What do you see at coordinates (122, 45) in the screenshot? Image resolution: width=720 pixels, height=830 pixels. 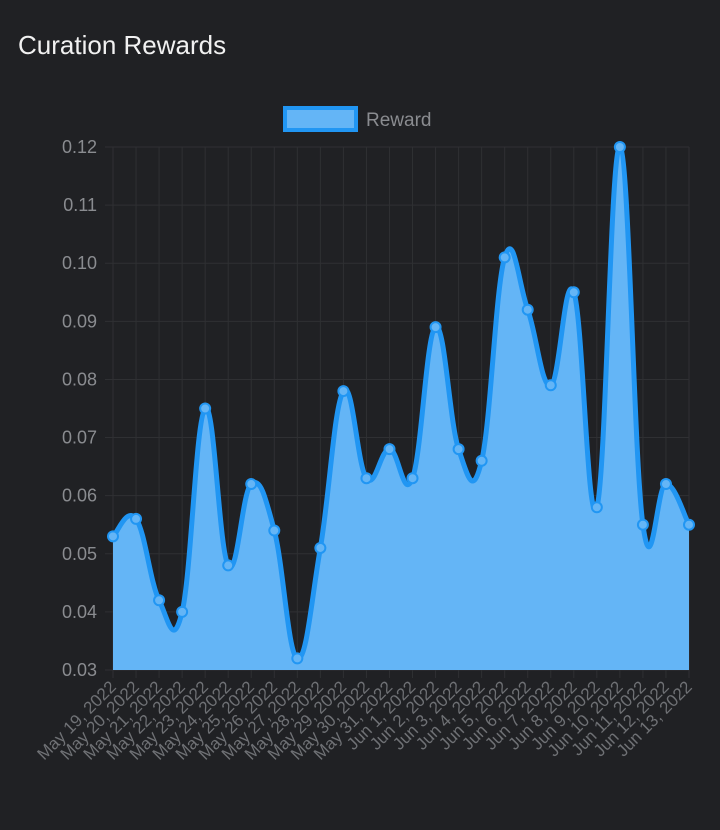 I see `chart-title: Curation Rewards` at bounding box center [122, 45].